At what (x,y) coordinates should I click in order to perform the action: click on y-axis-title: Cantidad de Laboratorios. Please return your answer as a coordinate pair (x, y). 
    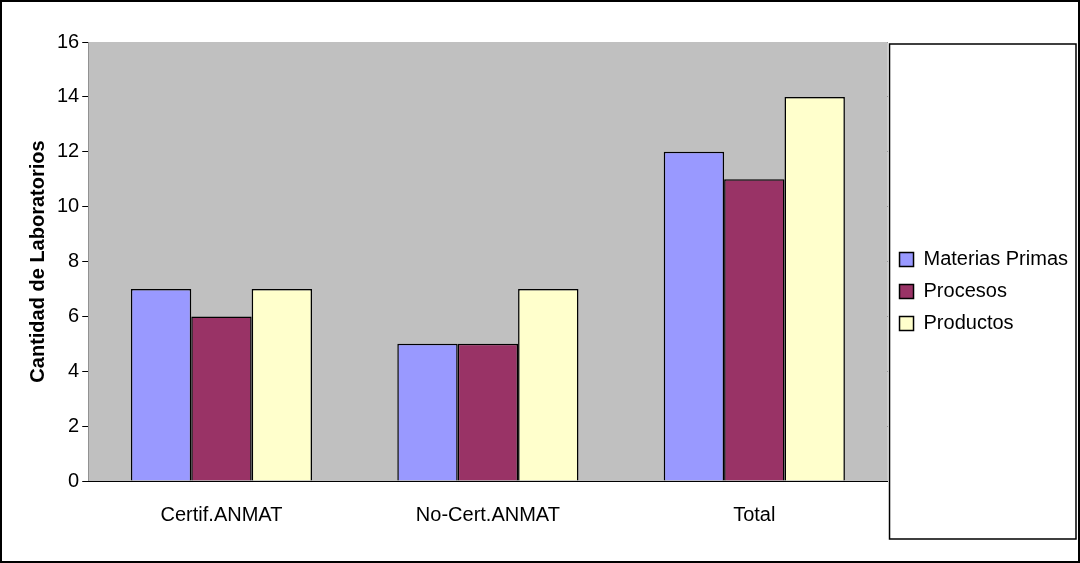
    Looking at the image, I should click on (36, 261).